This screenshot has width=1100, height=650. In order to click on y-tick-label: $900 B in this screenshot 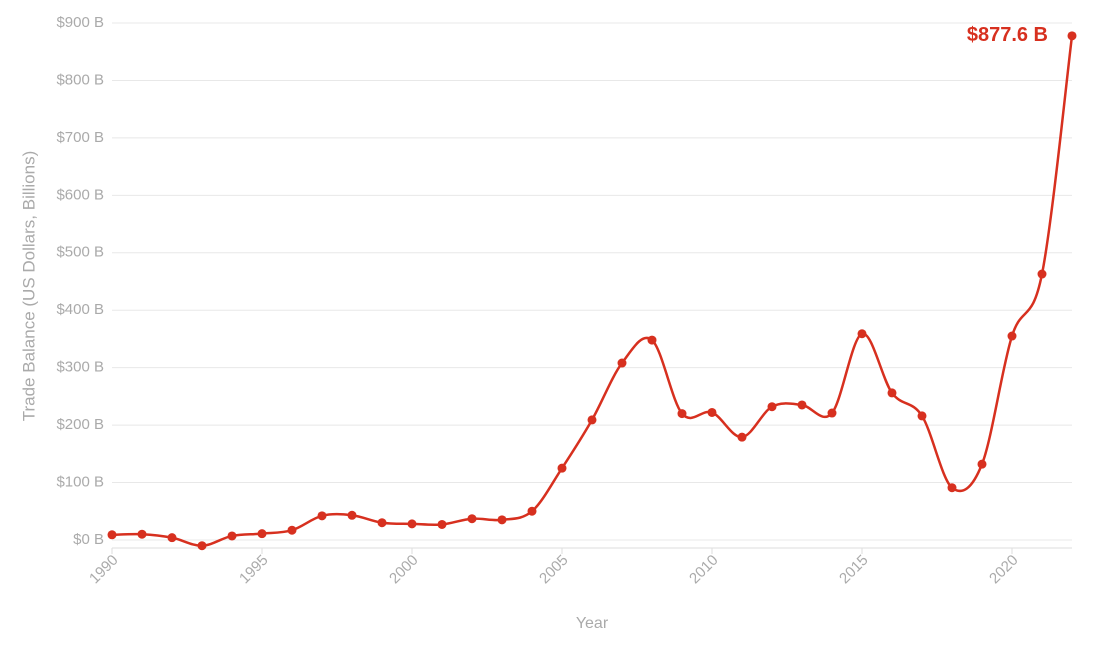, I will do `click(80, 22)`.